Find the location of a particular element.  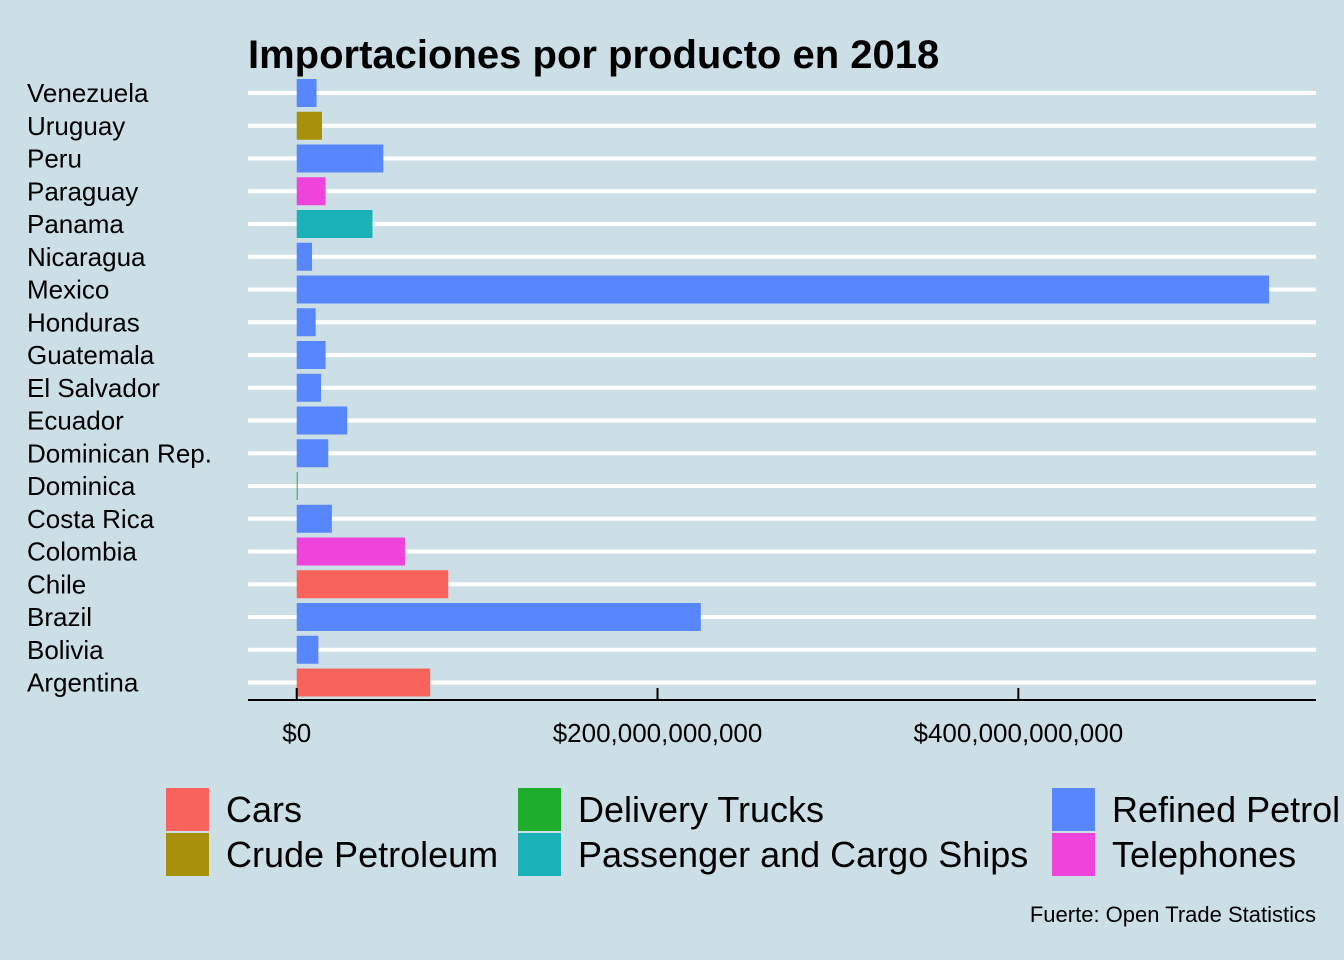

y-tick-label: Honduras is located at coordinates (83, 322).